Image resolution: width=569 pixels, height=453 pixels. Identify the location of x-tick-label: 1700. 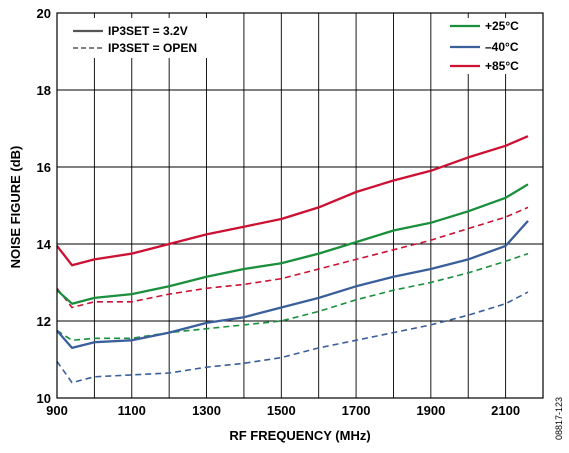
(356, 410).